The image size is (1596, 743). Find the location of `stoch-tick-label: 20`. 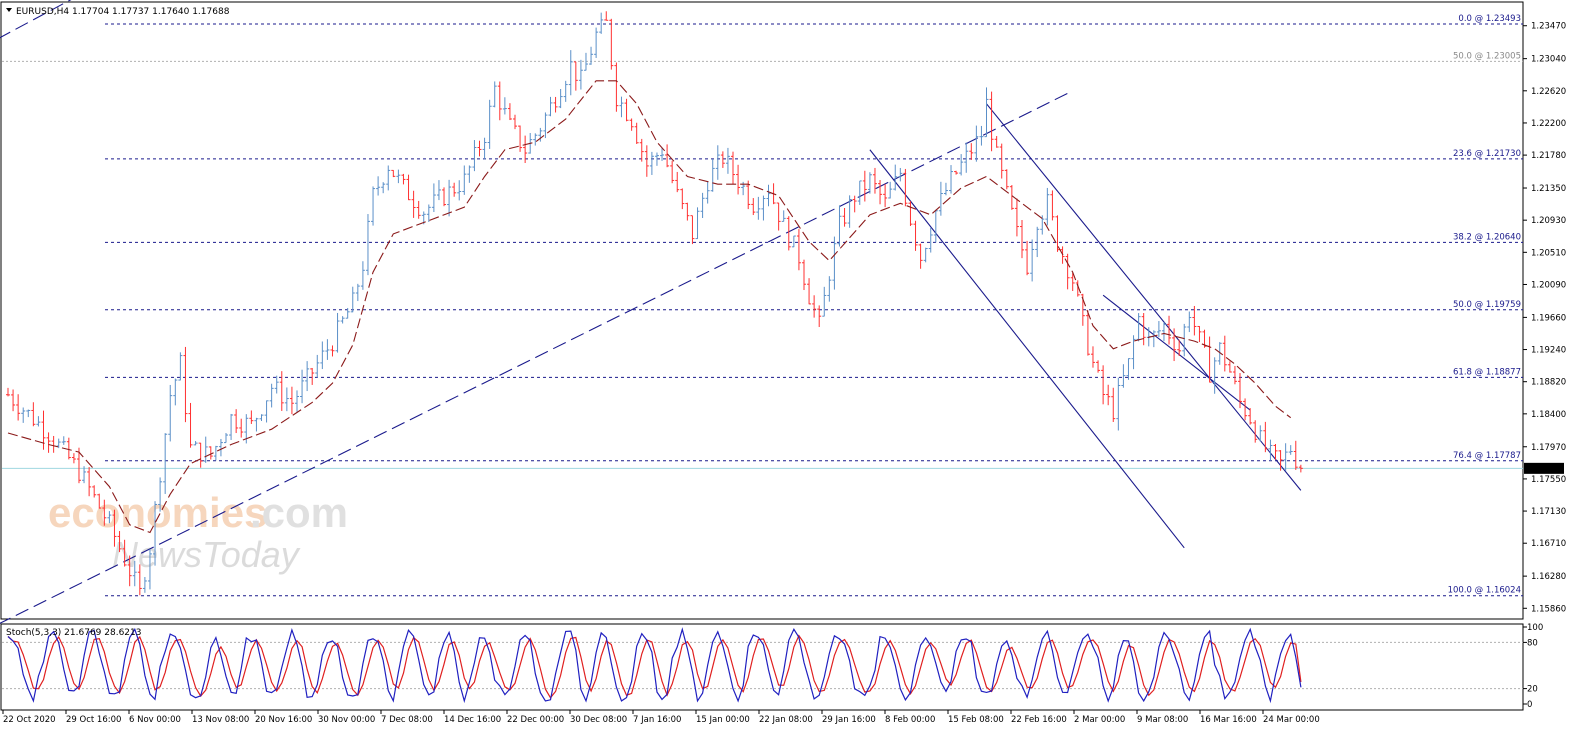

stoch-tick-label: 20 is located at coordinates (1532, 690).